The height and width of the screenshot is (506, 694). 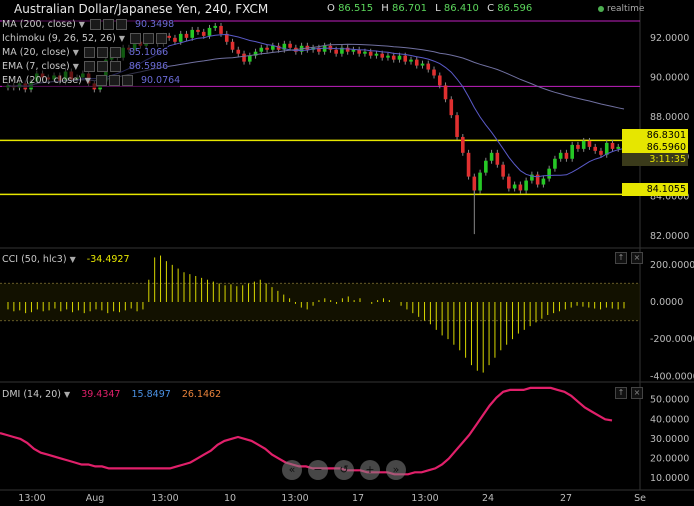 I want to click on x-tick-label: 13:00, so click(x=294, y=498).